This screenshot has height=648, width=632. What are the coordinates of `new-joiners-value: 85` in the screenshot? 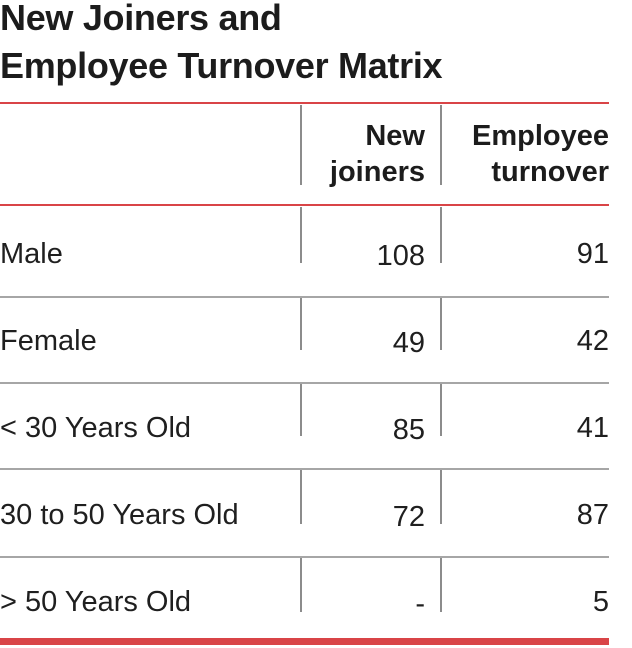 It's located at (408, 430).